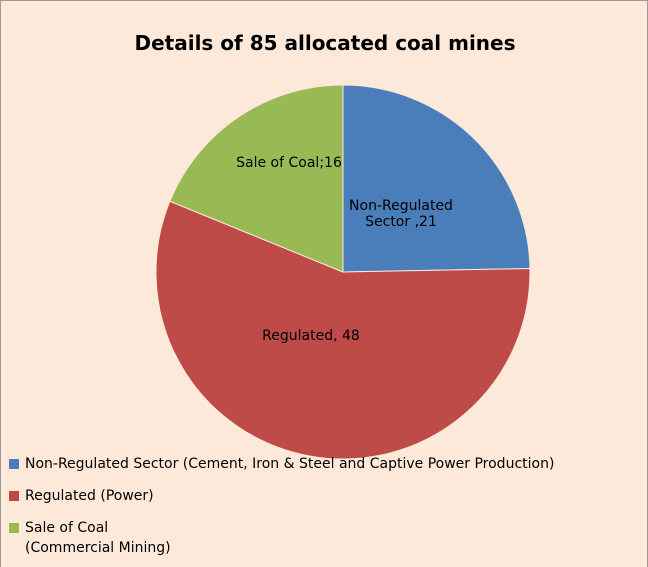 Image resolution: width=648 pixels, height=567 pixels. I want to click on data-label: Regulated, 48, so click(311, 336).